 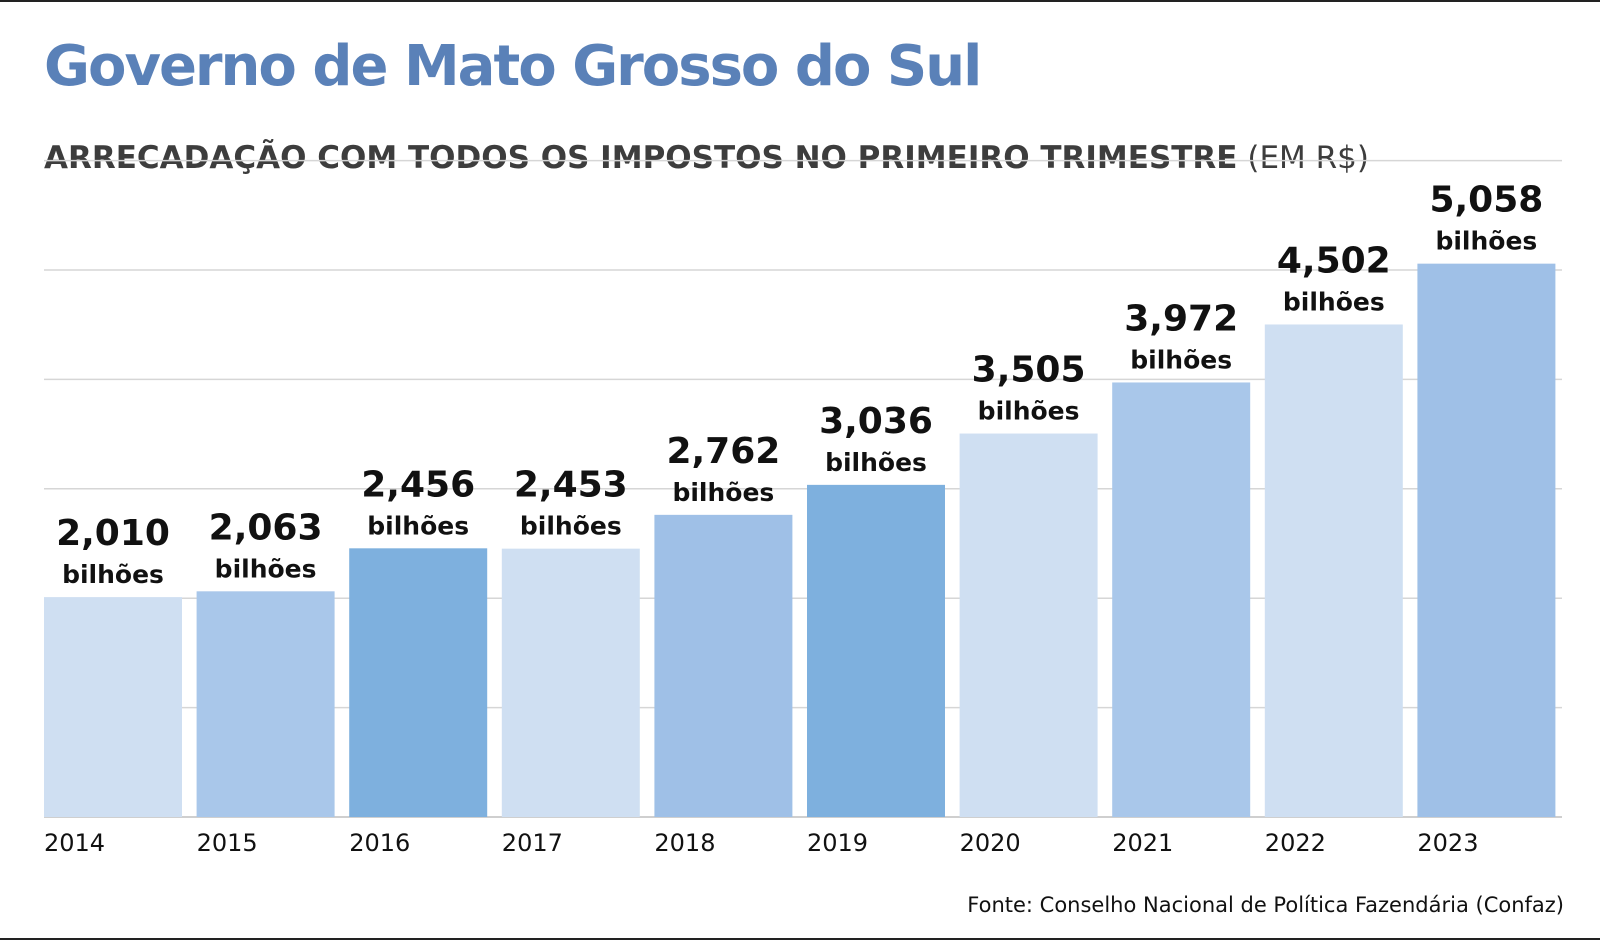 I want to click on bar-2015, so click(x=265, y=704).